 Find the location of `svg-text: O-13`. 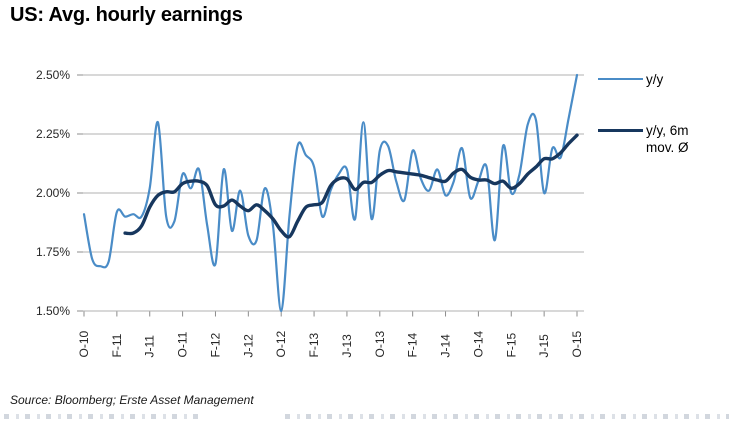

svg-text: O-13 is located at coordinates (380, 343).